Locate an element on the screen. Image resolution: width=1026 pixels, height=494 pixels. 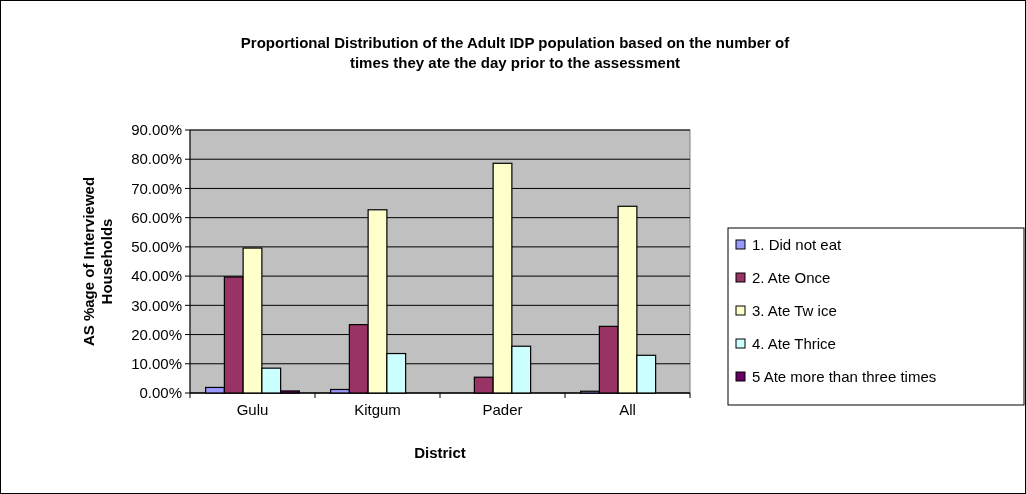
y-axis-title: AS %age of Interviewed Households is located at coordinates (97, 261).